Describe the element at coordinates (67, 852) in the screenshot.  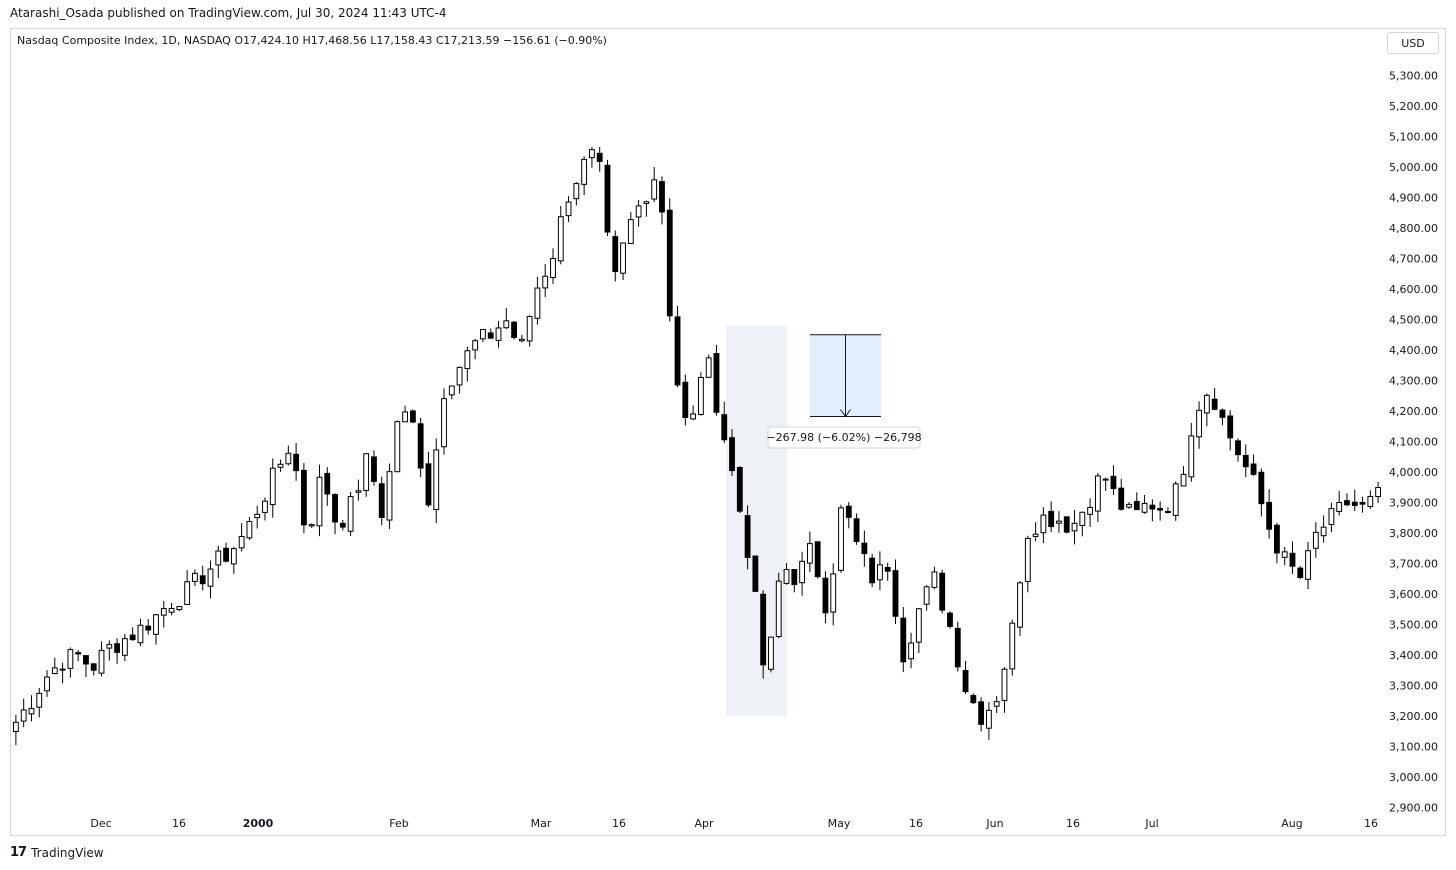
I see `footer-brand: TradingView` at that location.